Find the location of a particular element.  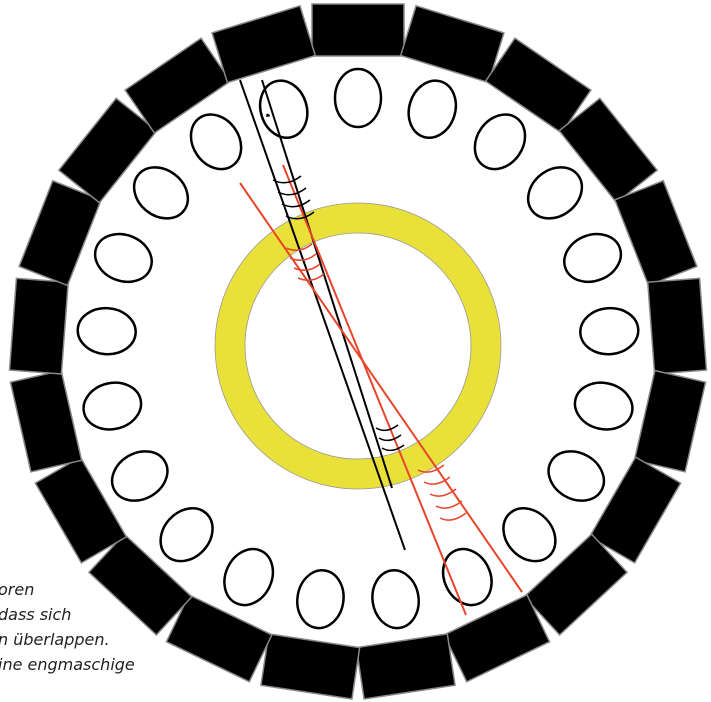

black-line is located at coordinates (327, 284).